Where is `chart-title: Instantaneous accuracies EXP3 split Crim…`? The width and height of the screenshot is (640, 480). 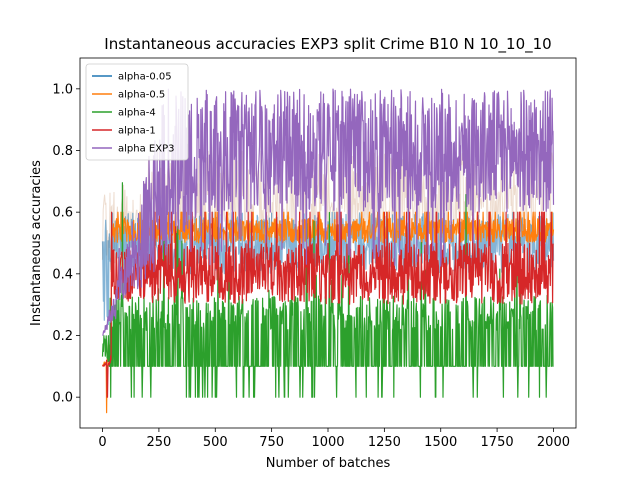
chart-title: Instantaneous accuracies EXP3 split Crim… is located at coordinates (327, 44).